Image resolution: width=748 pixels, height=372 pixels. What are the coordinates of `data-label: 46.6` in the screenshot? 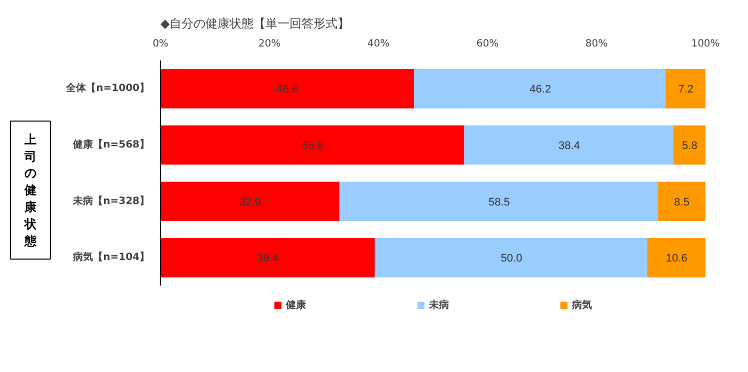 It's located at (287, 90).